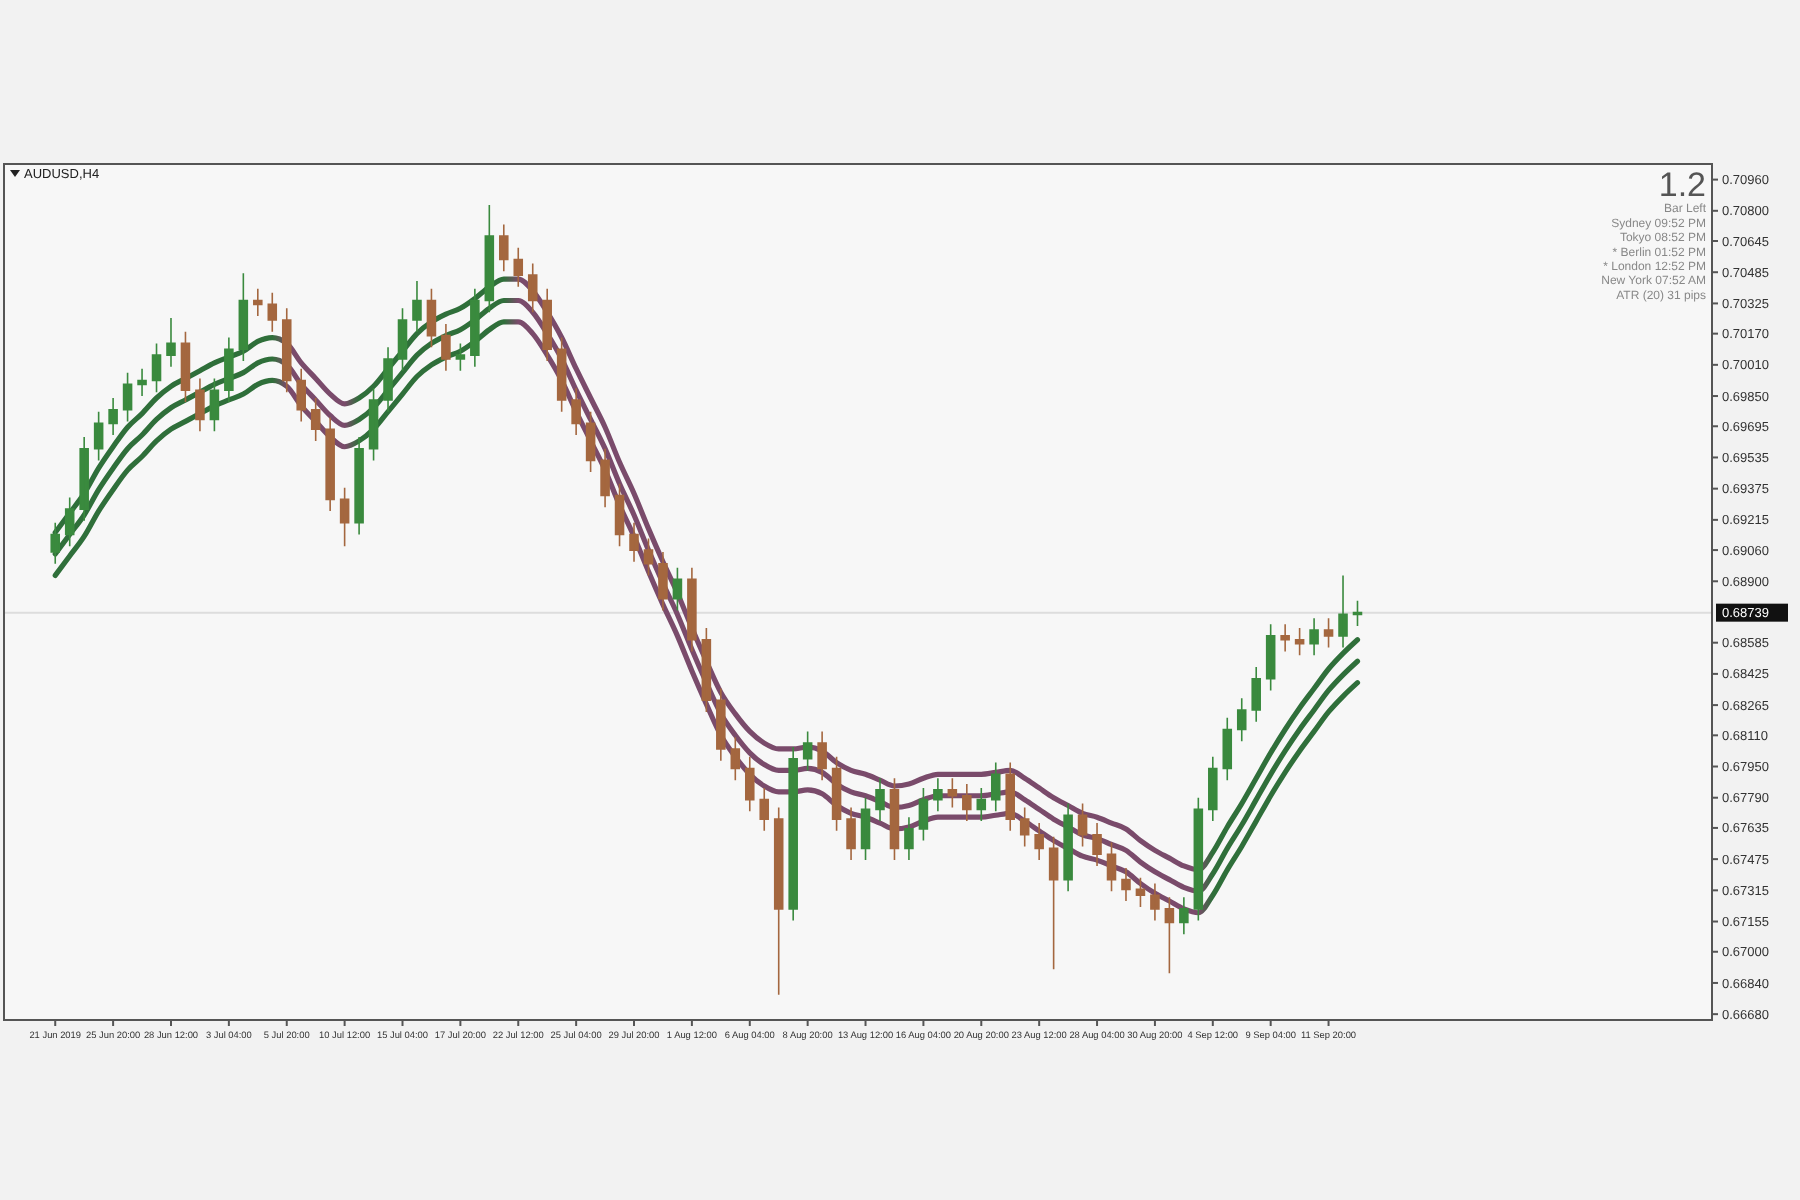 This screenshot has width=1800, height=1200. I want to click on annotation: 1.2, so click(1682, 185).